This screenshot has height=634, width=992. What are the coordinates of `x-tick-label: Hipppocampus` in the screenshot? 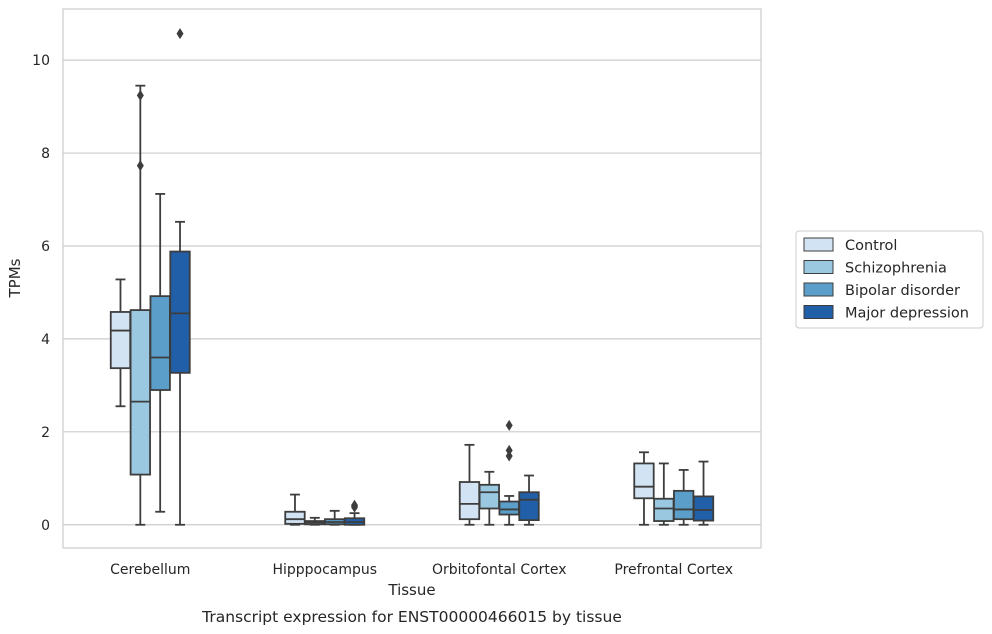 It's located at (324, 570).